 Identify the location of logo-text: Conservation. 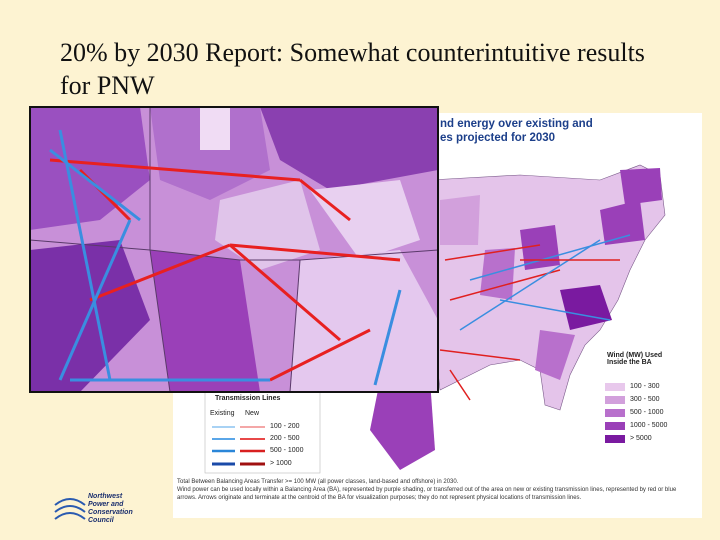
(110, 512).